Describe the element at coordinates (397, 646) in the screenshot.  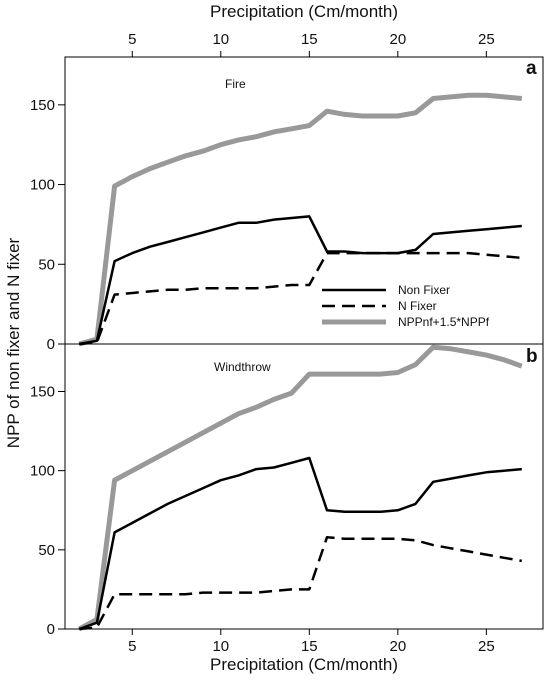
I see `bottom-x-tick-label: 20` at that location.